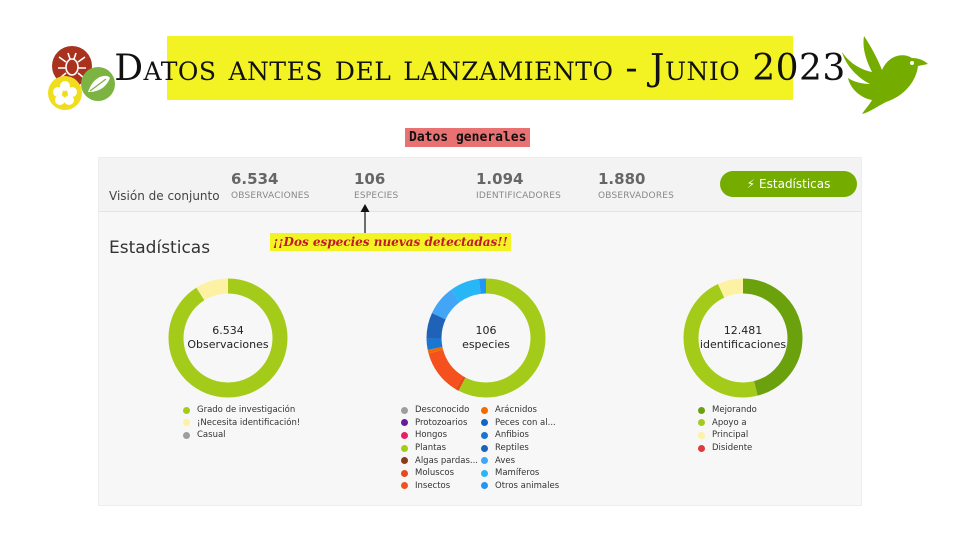  I want to click on statistics-button: ⚡︎ Estadísticas, so click(788, 184).